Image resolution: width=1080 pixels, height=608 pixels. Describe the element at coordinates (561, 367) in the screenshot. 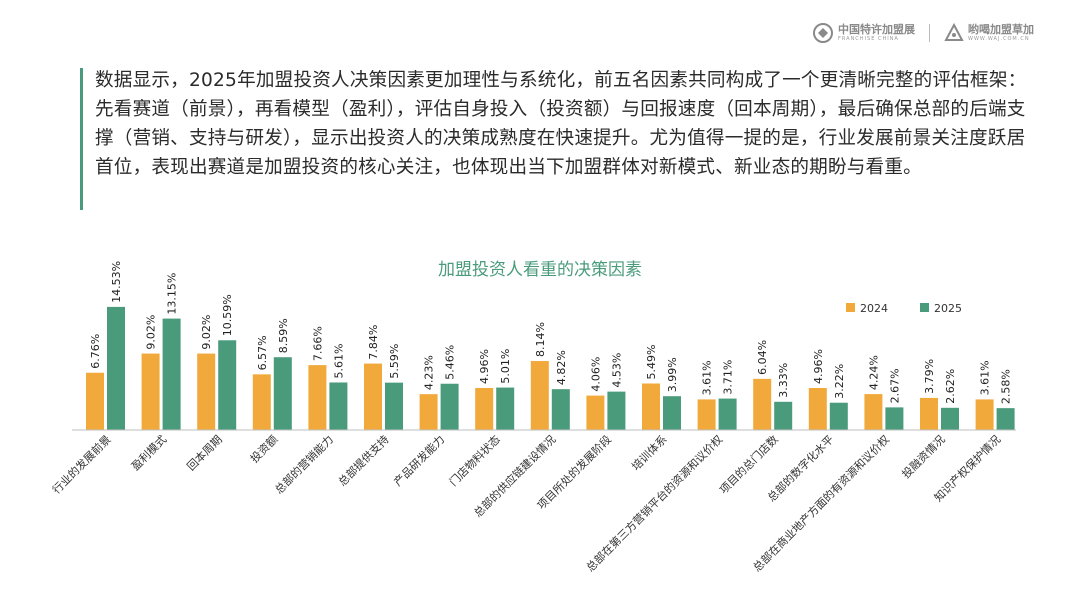

I see `data-label-2025-8: 4.82%` at that location.